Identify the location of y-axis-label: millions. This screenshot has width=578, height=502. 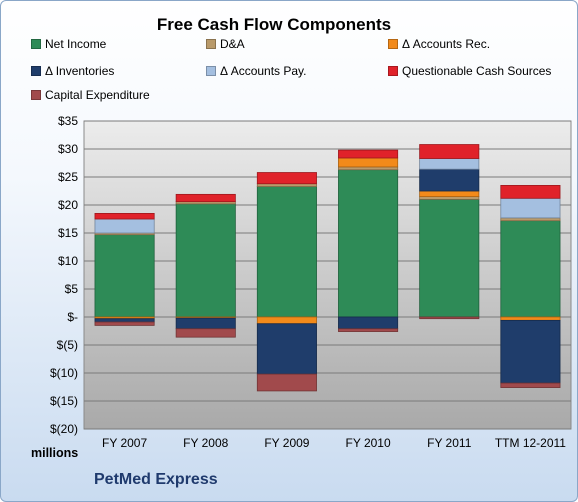
(55, 453).